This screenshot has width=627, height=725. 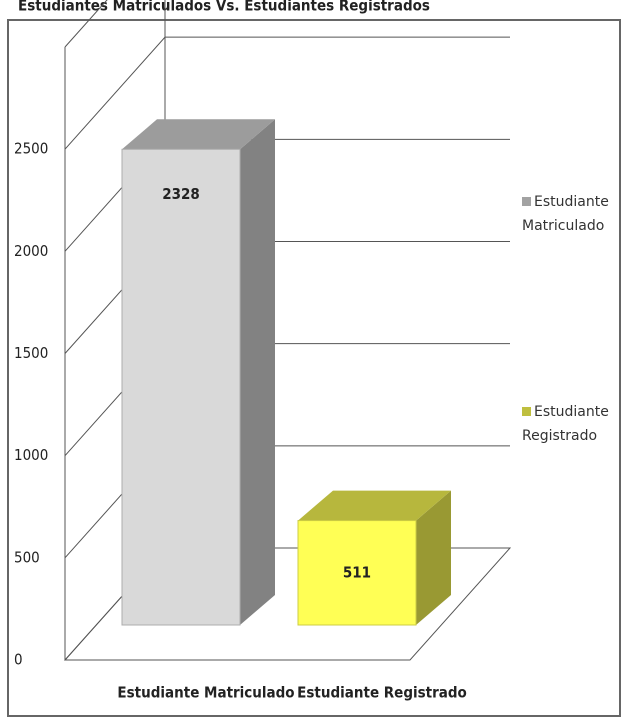 I want to click on y-tick-label: 500, so click(x=27, y=557).